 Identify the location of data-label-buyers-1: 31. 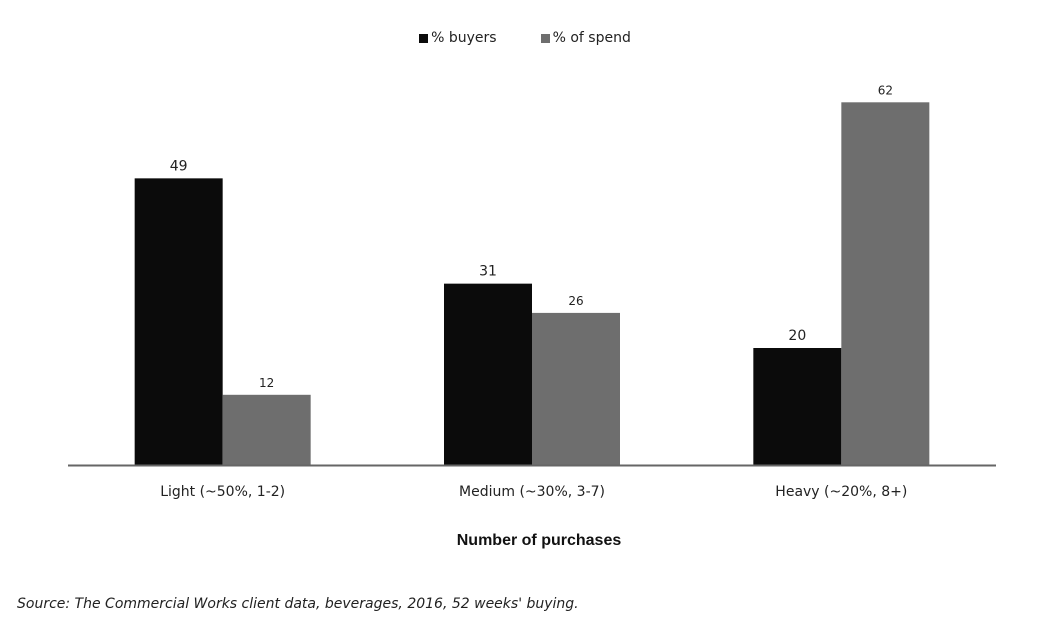
(488, 272).